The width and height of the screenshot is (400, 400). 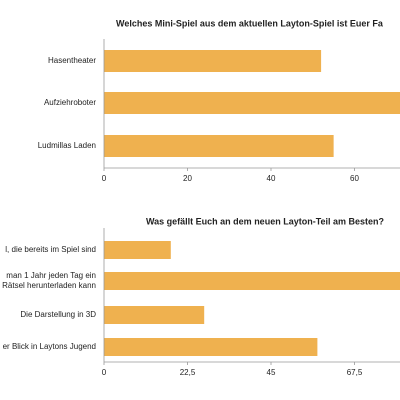 I want to click on x-tick-label: 45, so click(x=271, y=372).